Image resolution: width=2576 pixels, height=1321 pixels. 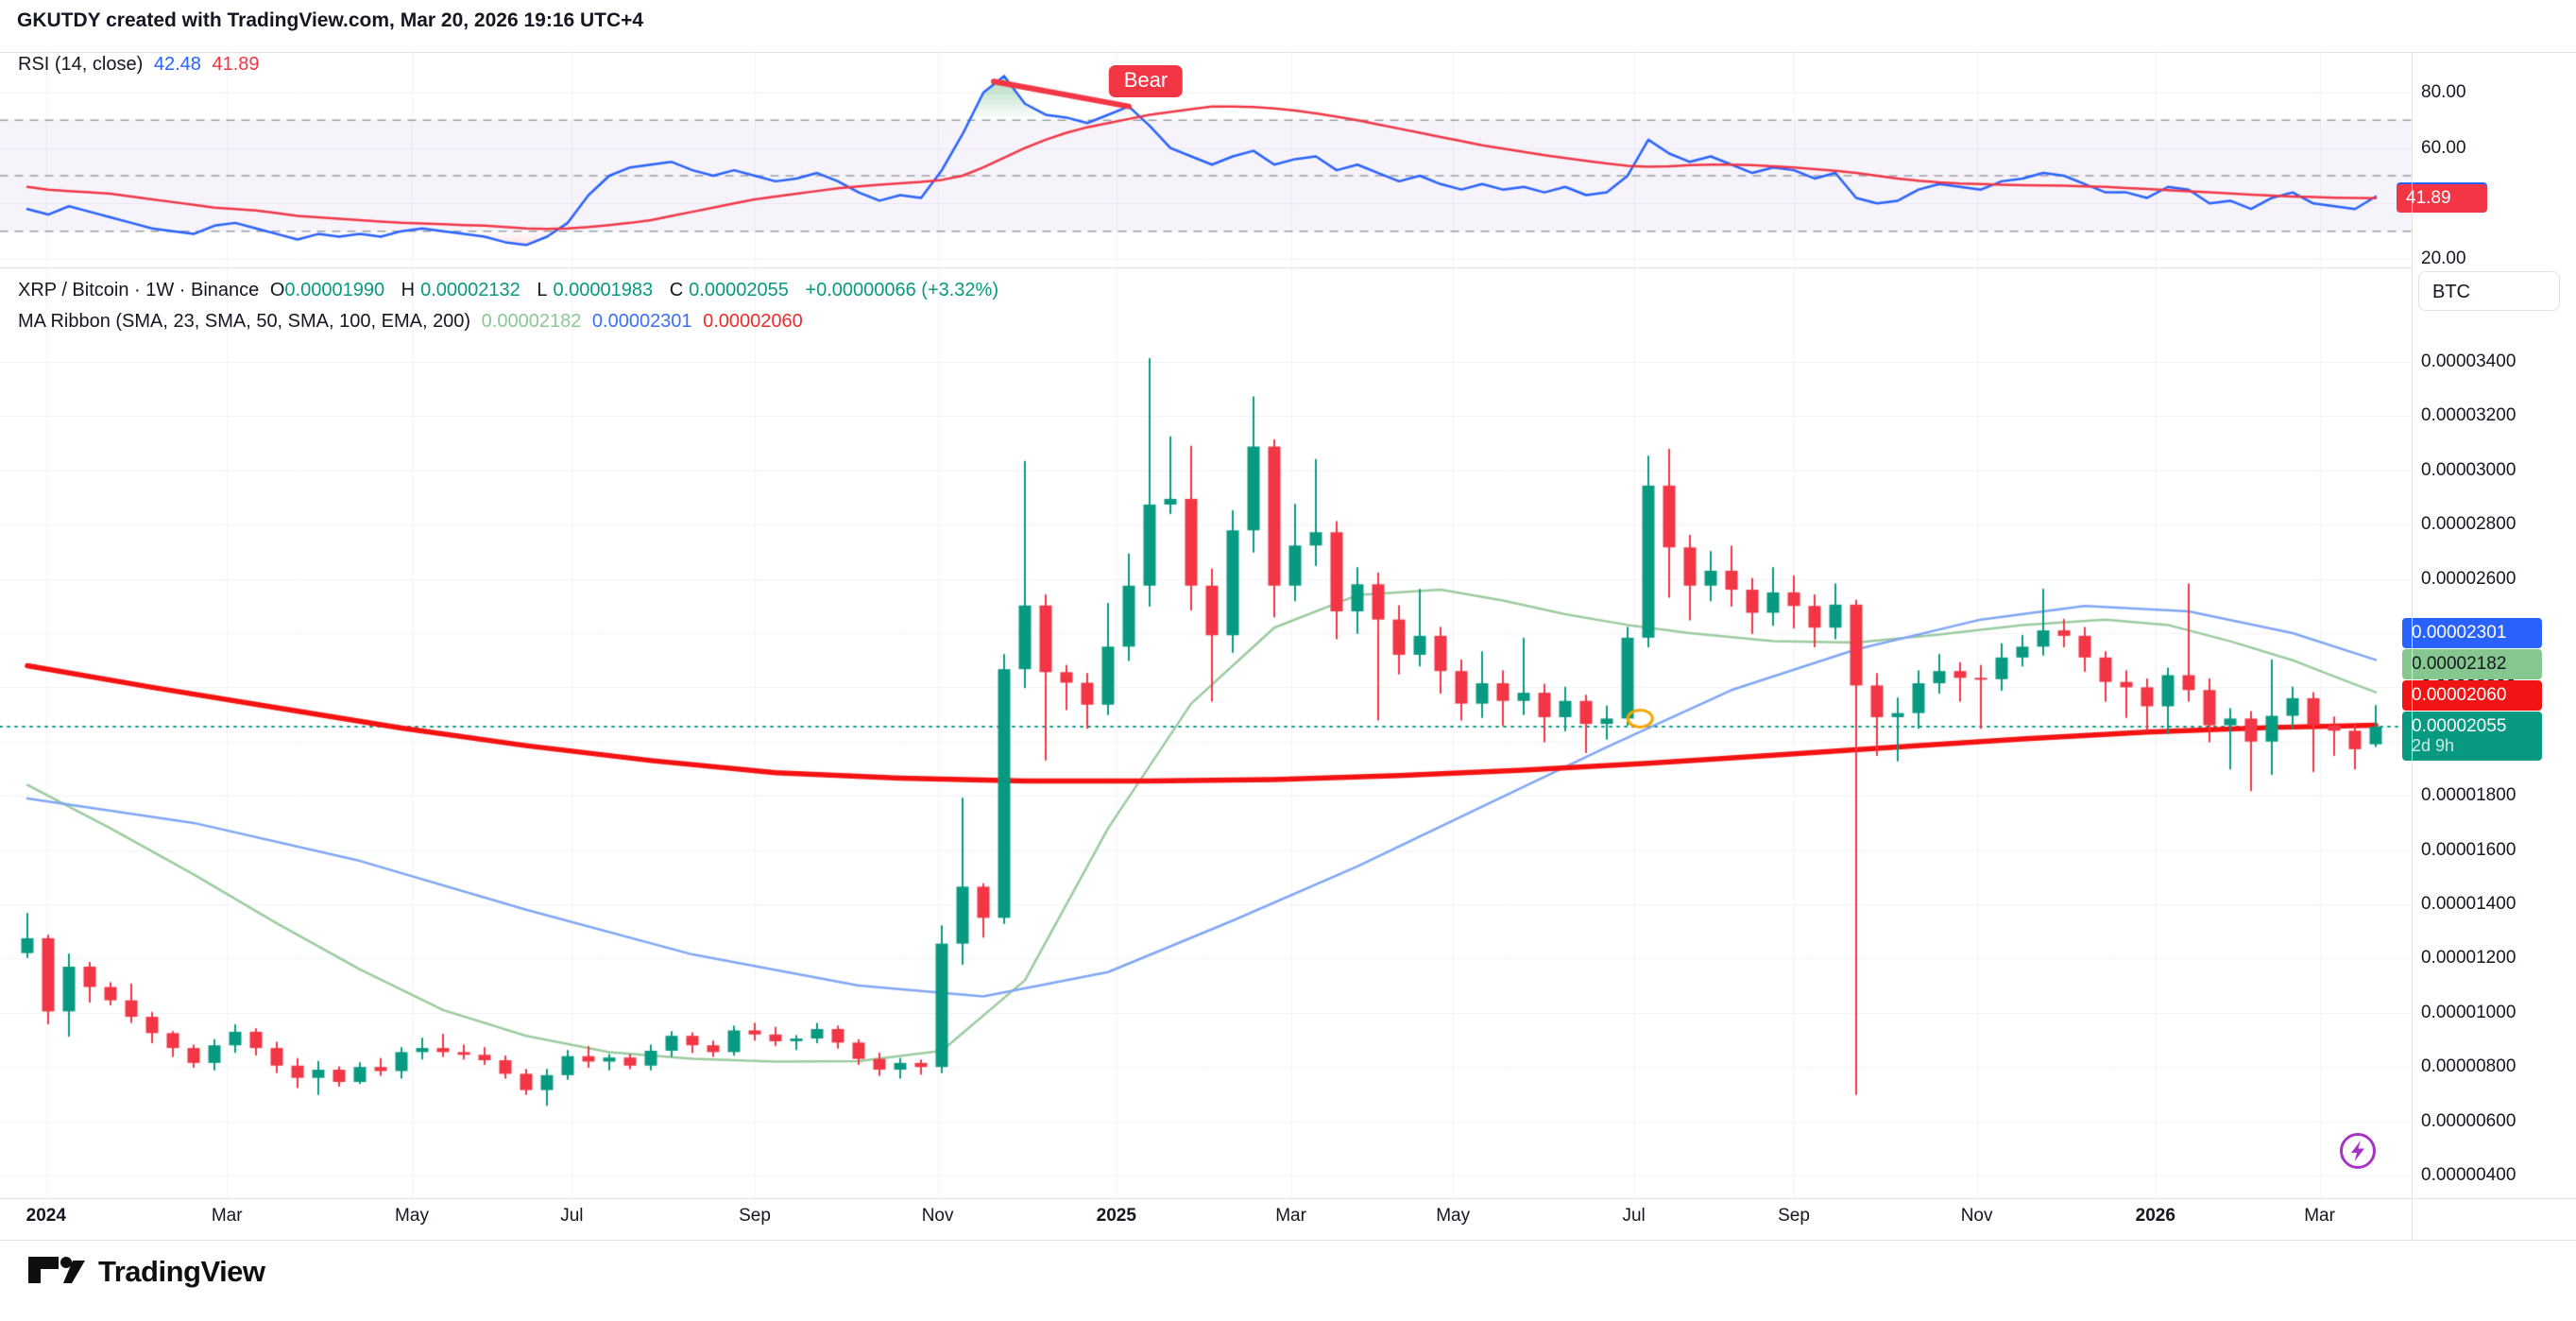 I want to click on rsi-value: 42.48, so click(x=177, y=64).